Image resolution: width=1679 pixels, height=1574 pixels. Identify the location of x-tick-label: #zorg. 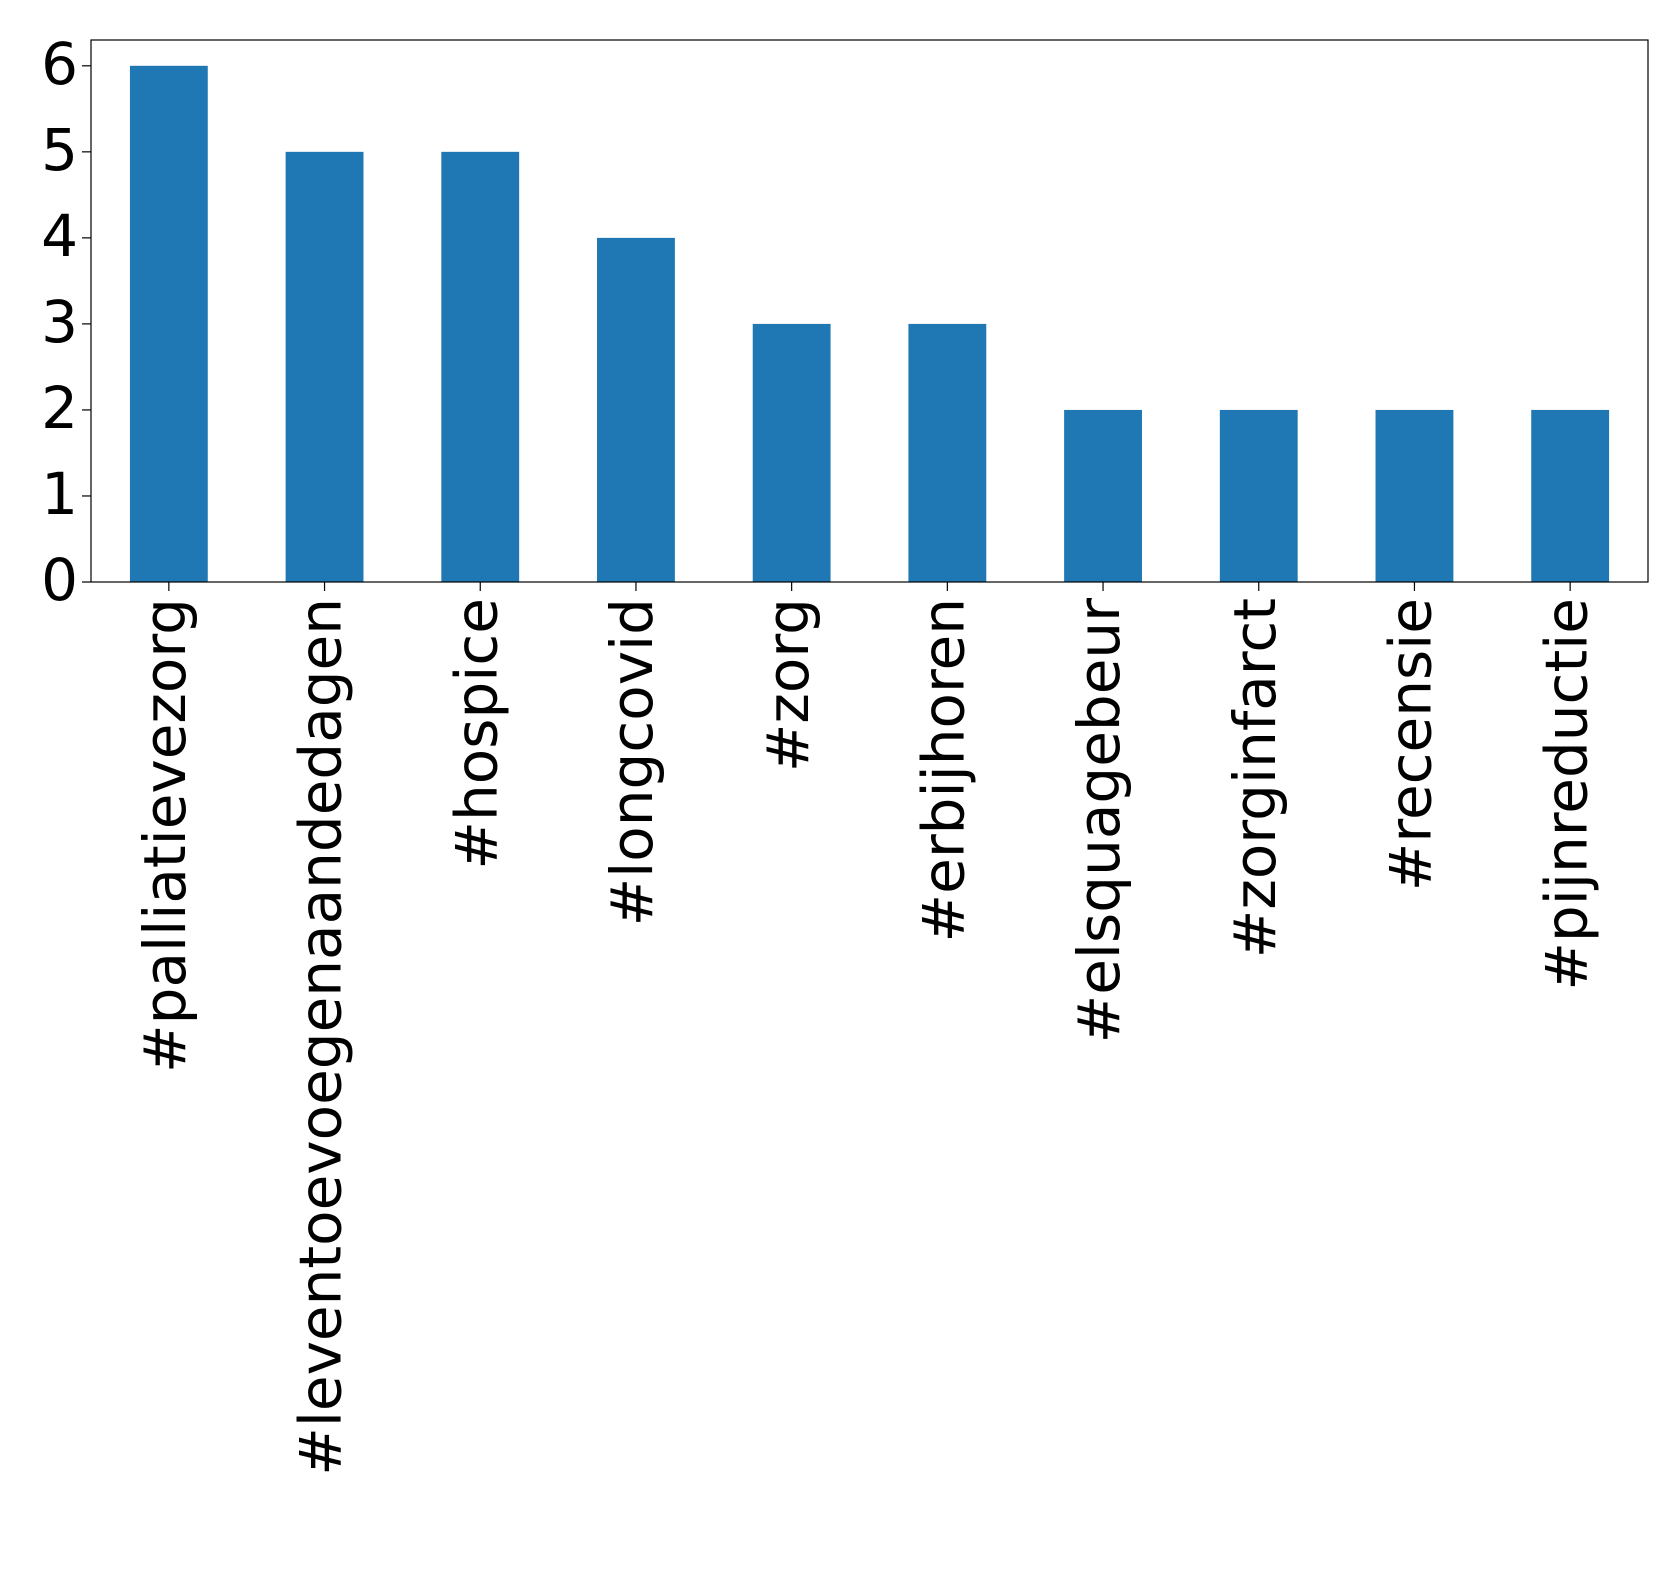
(788, 685).